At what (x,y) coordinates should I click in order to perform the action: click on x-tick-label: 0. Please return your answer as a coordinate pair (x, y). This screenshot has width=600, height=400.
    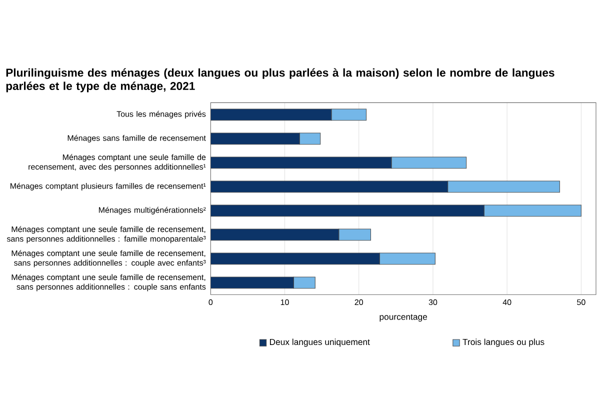
    Looking at the image, I should click on (210, 302).